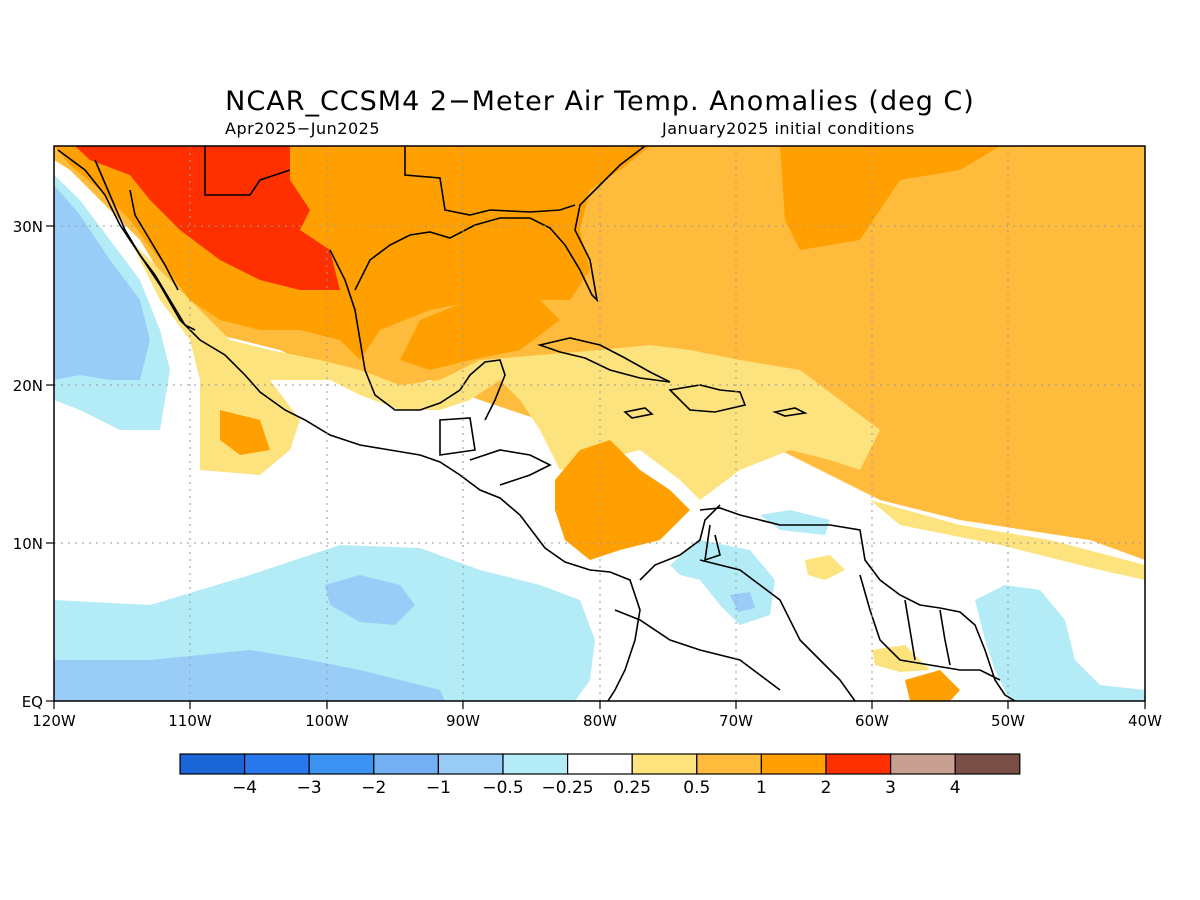  Describe the element at coordinates (1008, 721) in the screenshot. I see `lon-label-50w: 50W` at that location.